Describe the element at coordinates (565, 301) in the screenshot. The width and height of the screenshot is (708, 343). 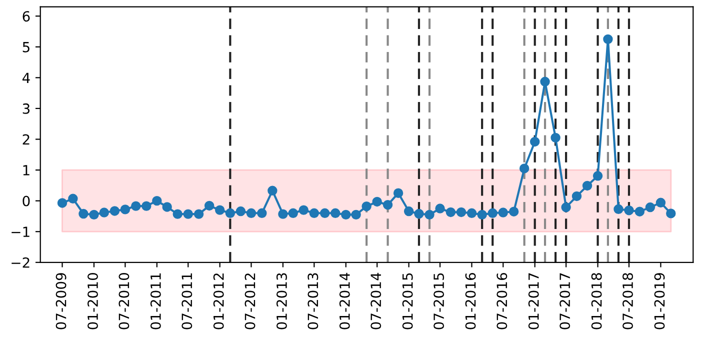
I see `x-tick-label: 07-2017` at that location.